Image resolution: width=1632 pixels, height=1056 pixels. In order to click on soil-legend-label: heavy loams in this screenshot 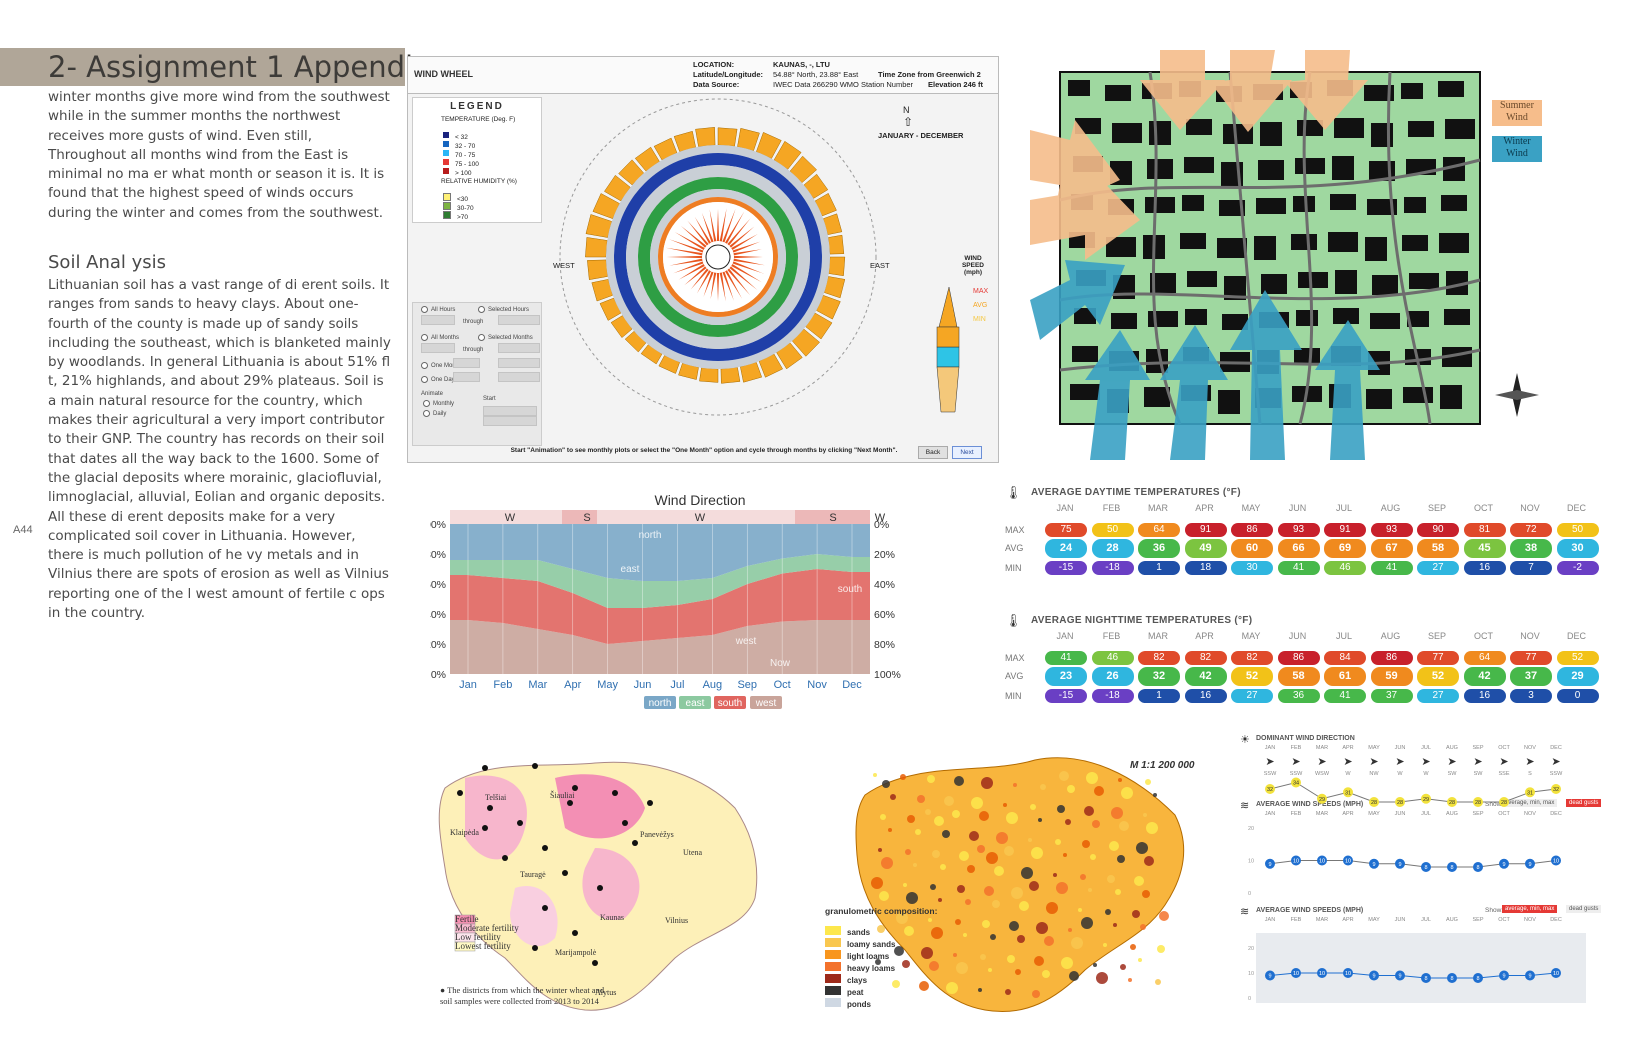, I will do `click(871, 968)`.